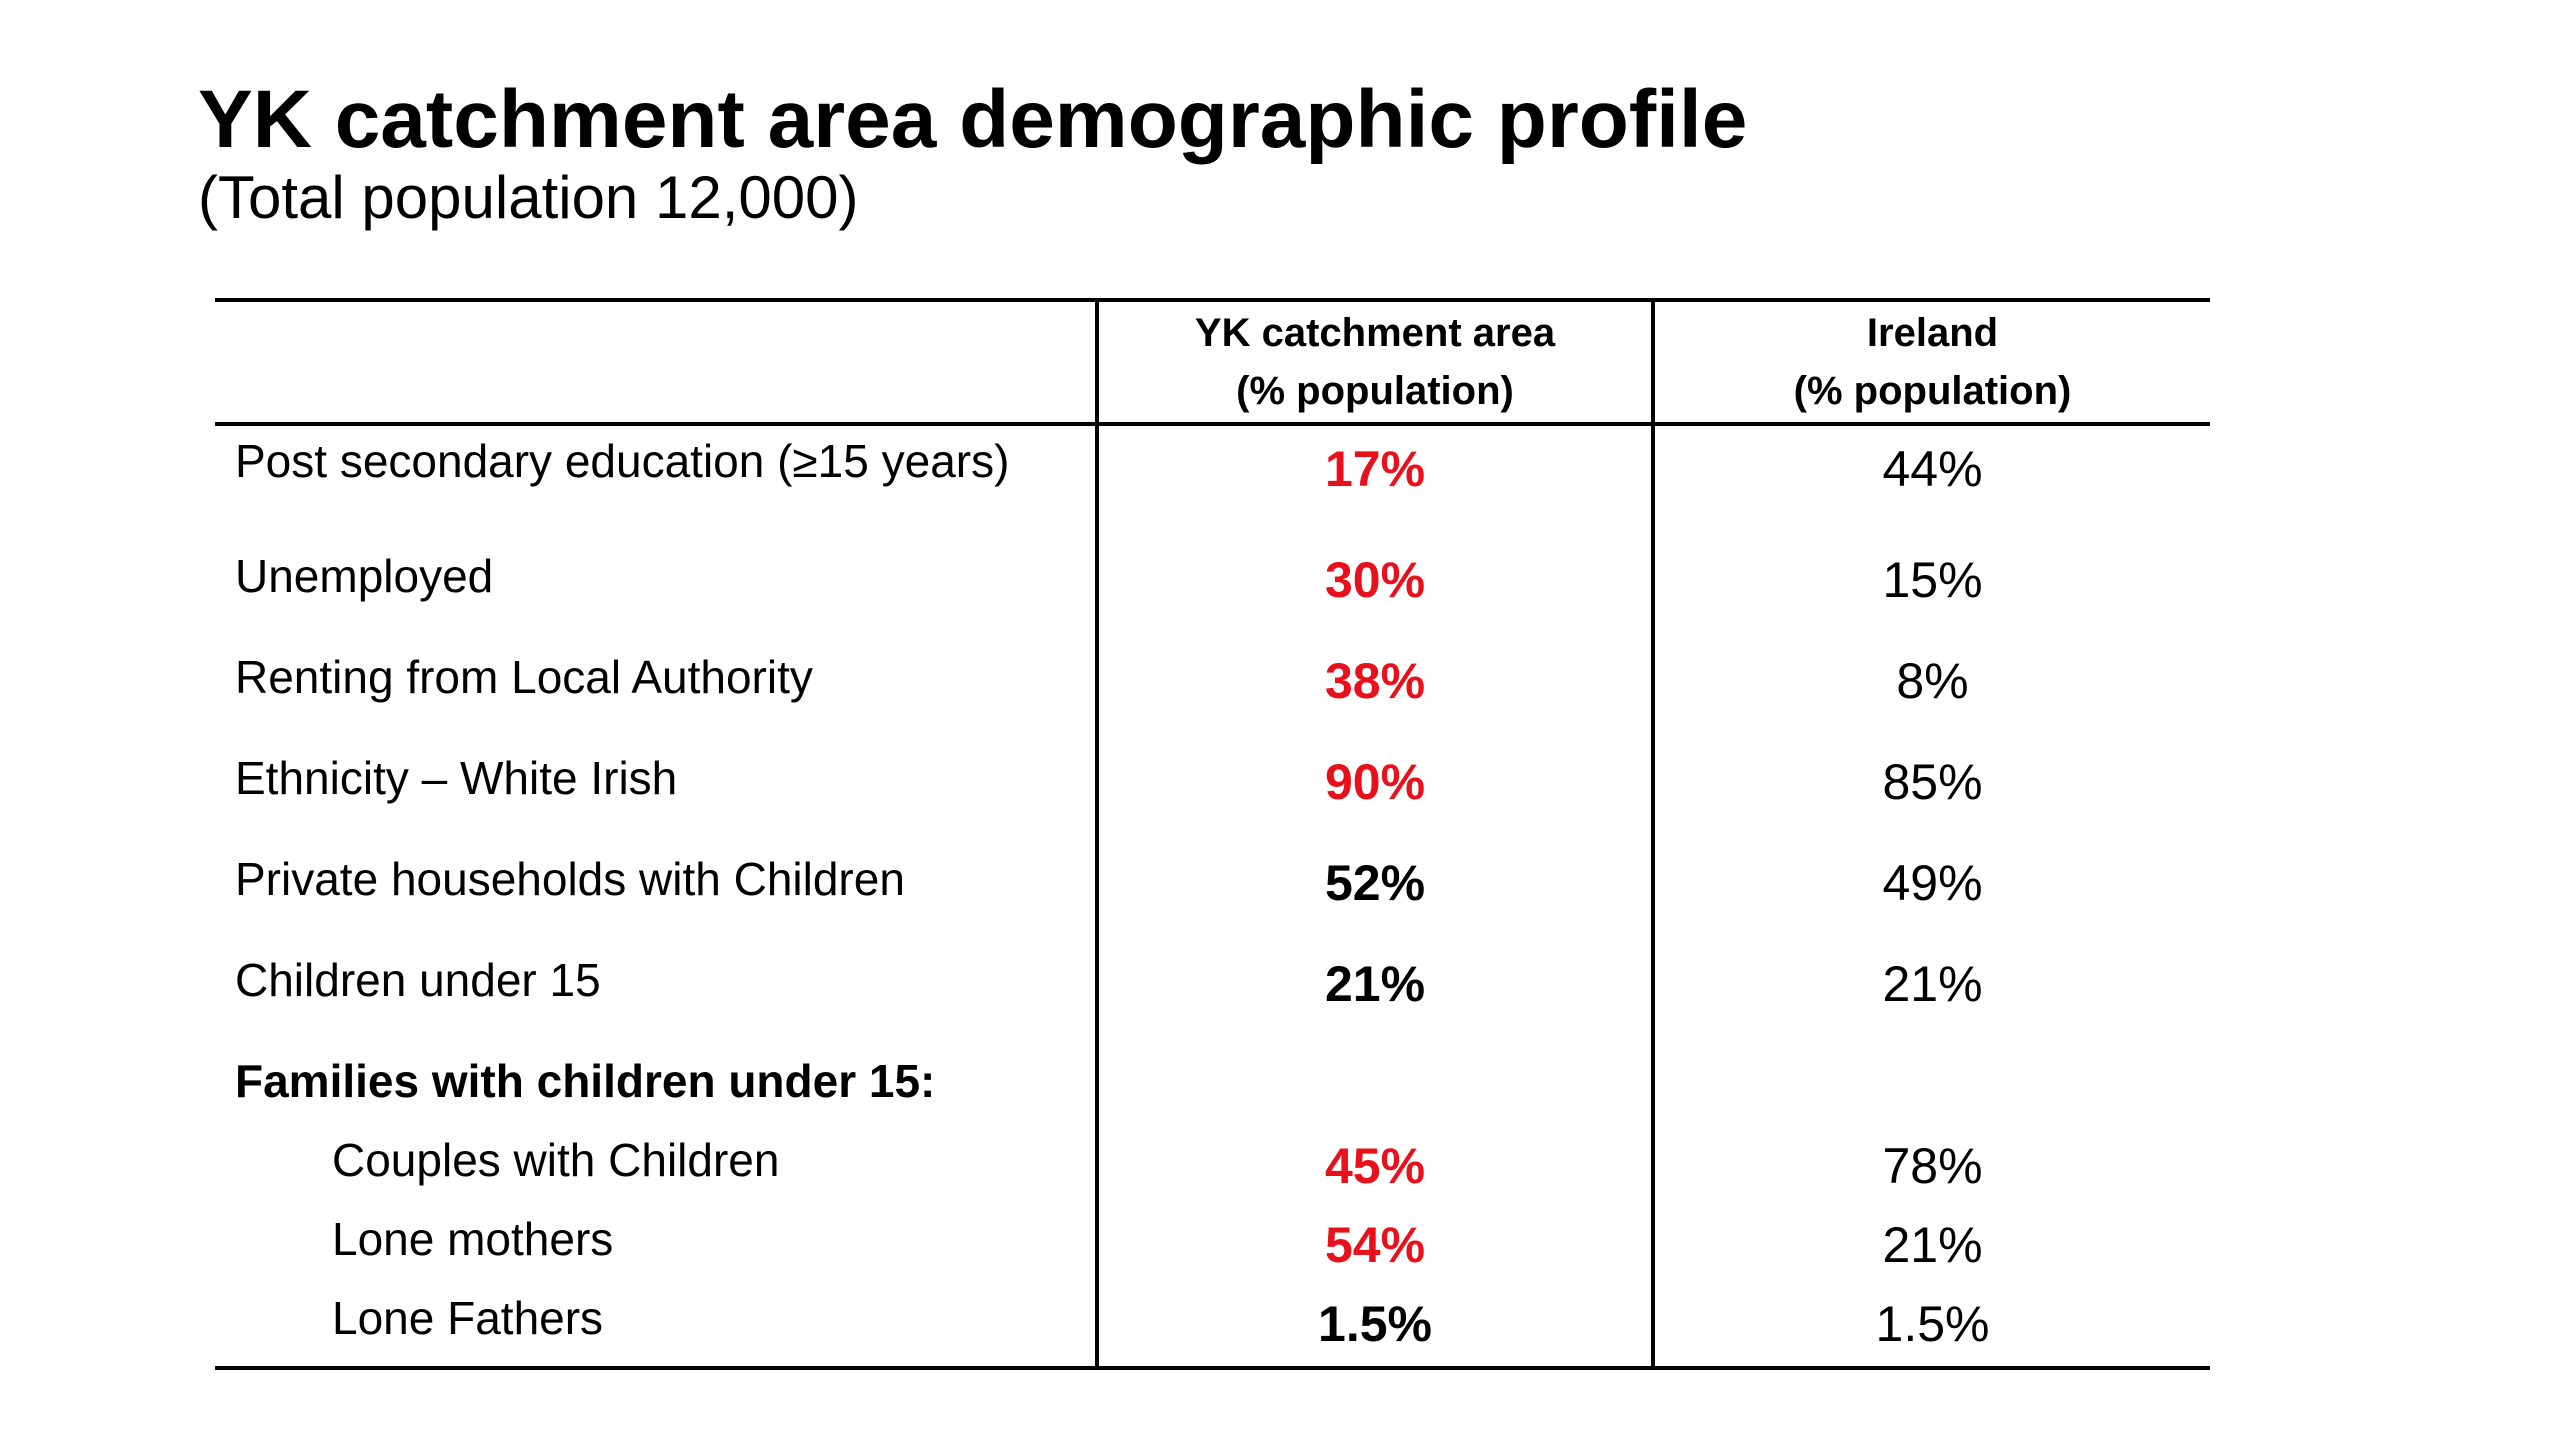  I want to click on row-label: Couples with Children, so click(556, 1160).